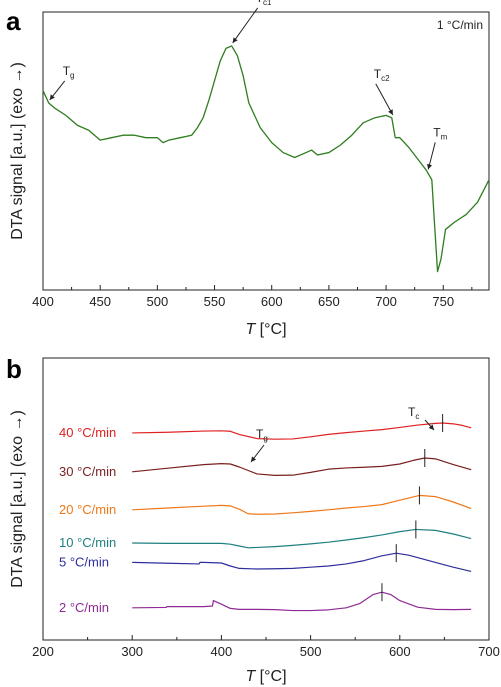 The height and width of the screenshot is (687, 501). What do you see at coordinates (417, 416) in the screenshot?
I see `panel-b-tc-sub: c` at bounding box center [417, 416].